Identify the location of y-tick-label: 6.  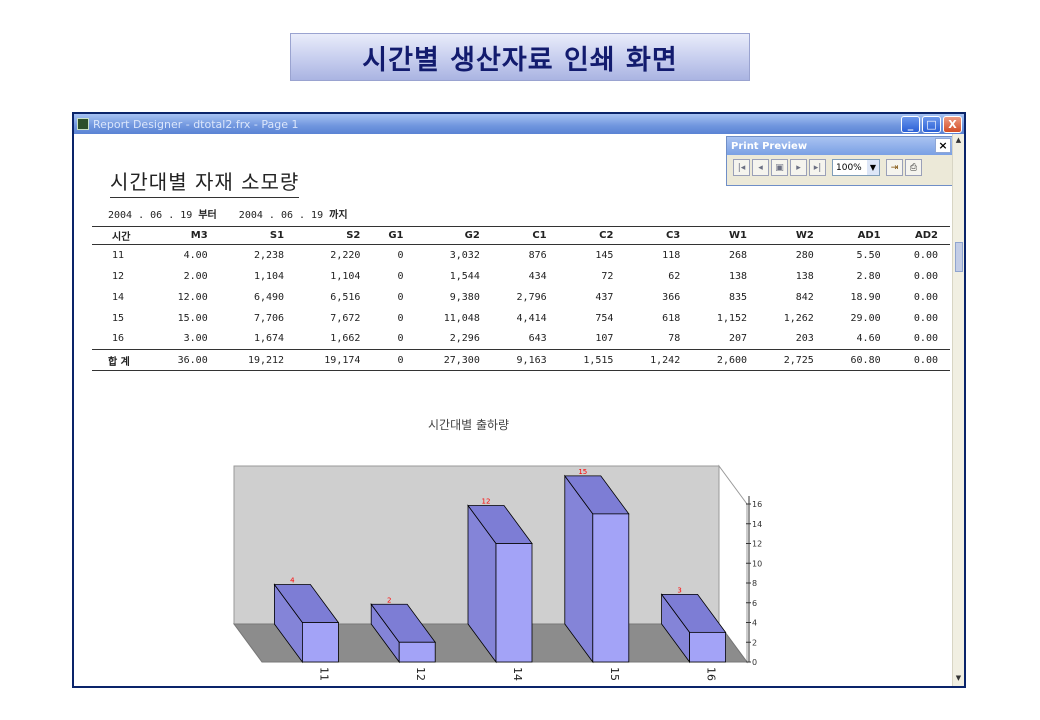
(754, 603).